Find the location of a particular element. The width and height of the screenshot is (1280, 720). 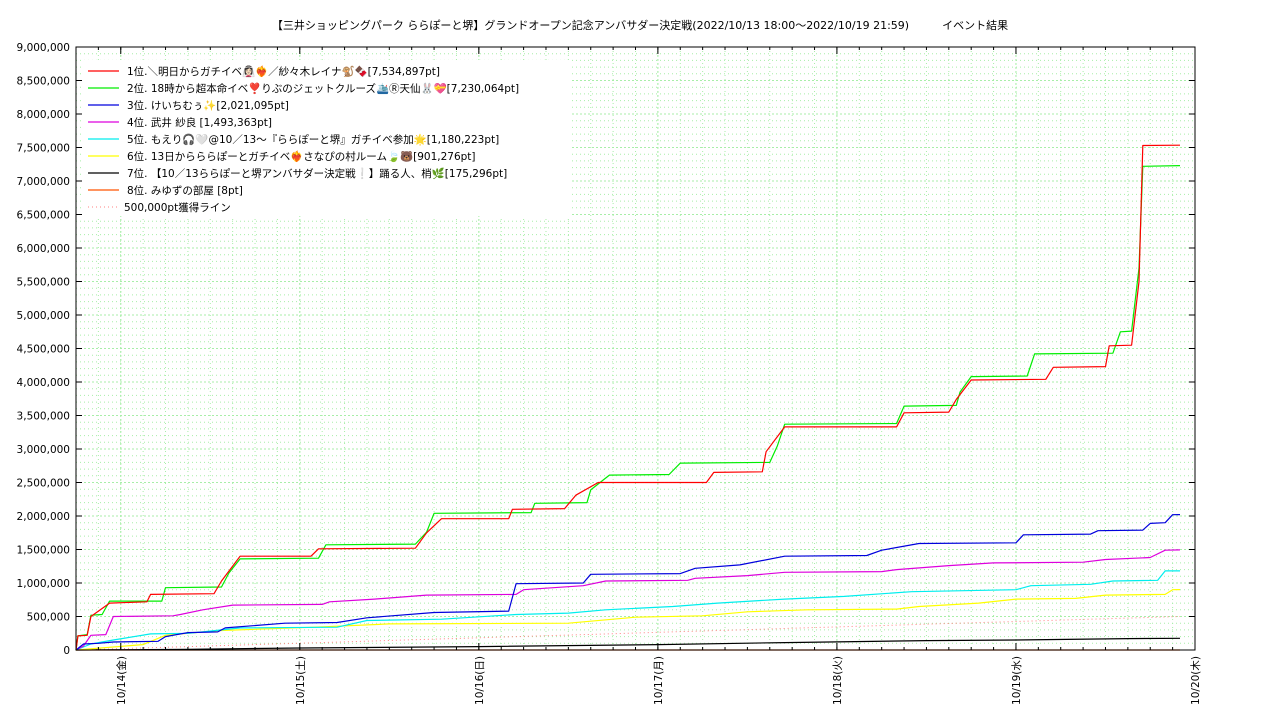

x-tick-label: 10/18(火) is located at coordinates (838, 680).